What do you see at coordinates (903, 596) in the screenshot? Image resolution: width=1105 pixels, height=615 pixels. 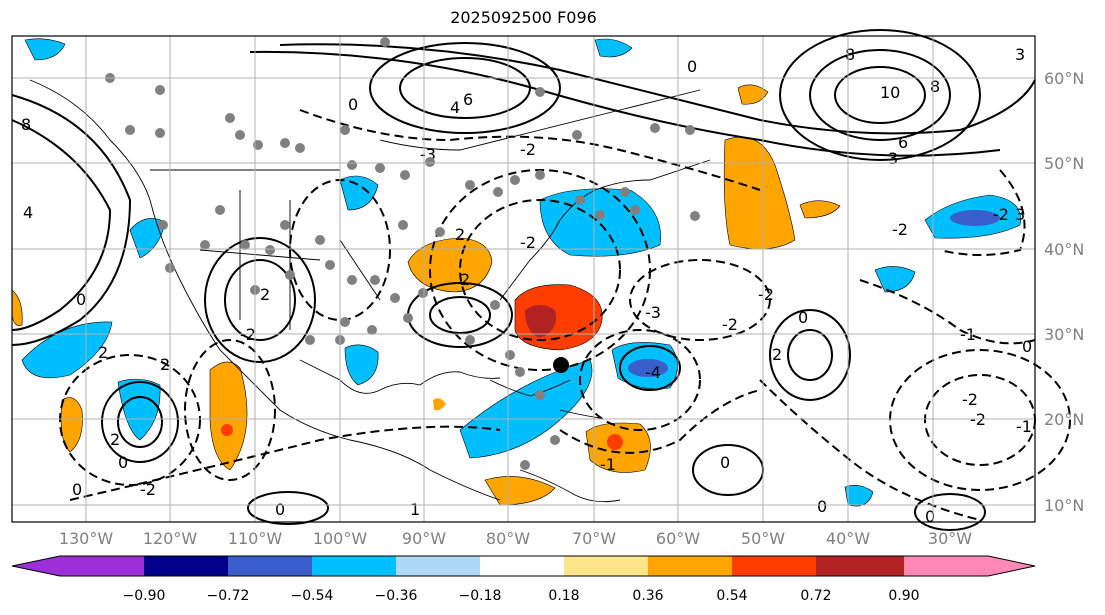 I see `colorbar-tick: 0.90` at bounding box center [903, 596].